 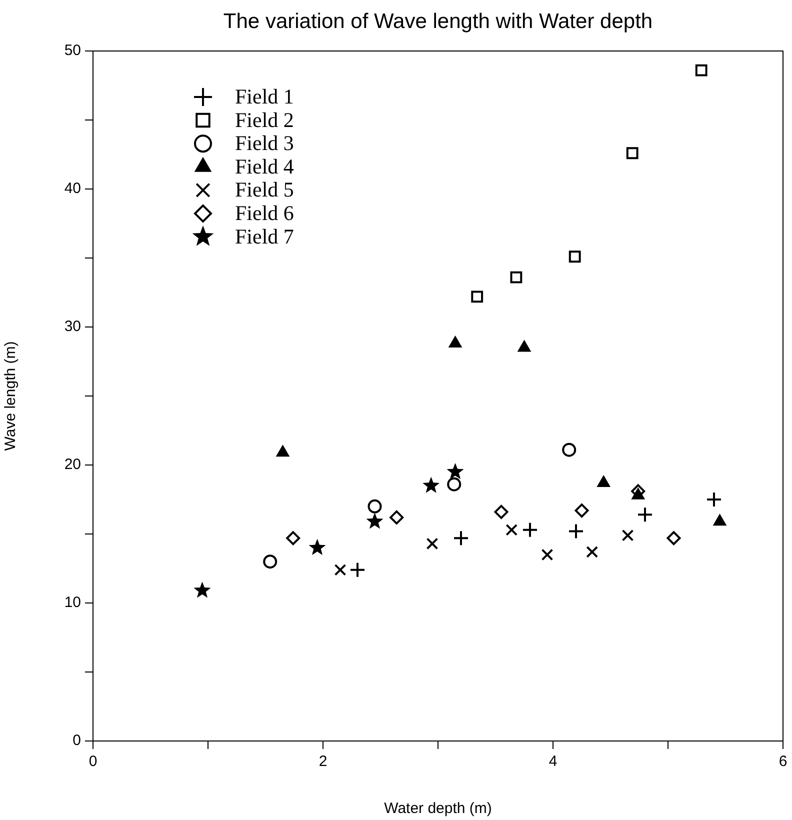 I want to click on y-tick-label: 30, so click(x=72, y=327).